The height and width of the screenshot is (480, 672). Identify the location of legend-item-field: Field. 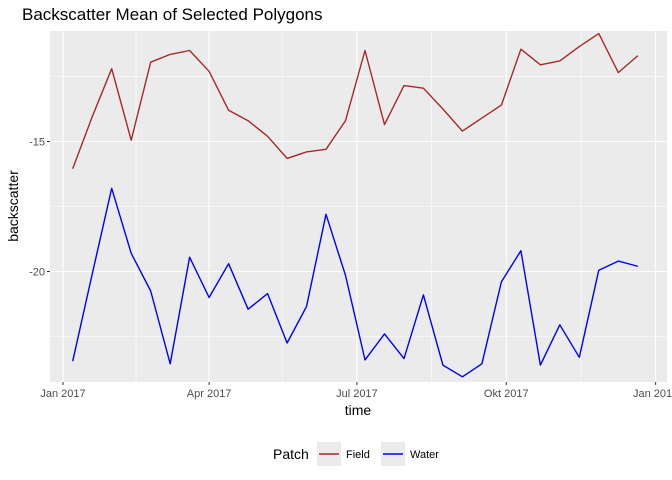
(343, 454).